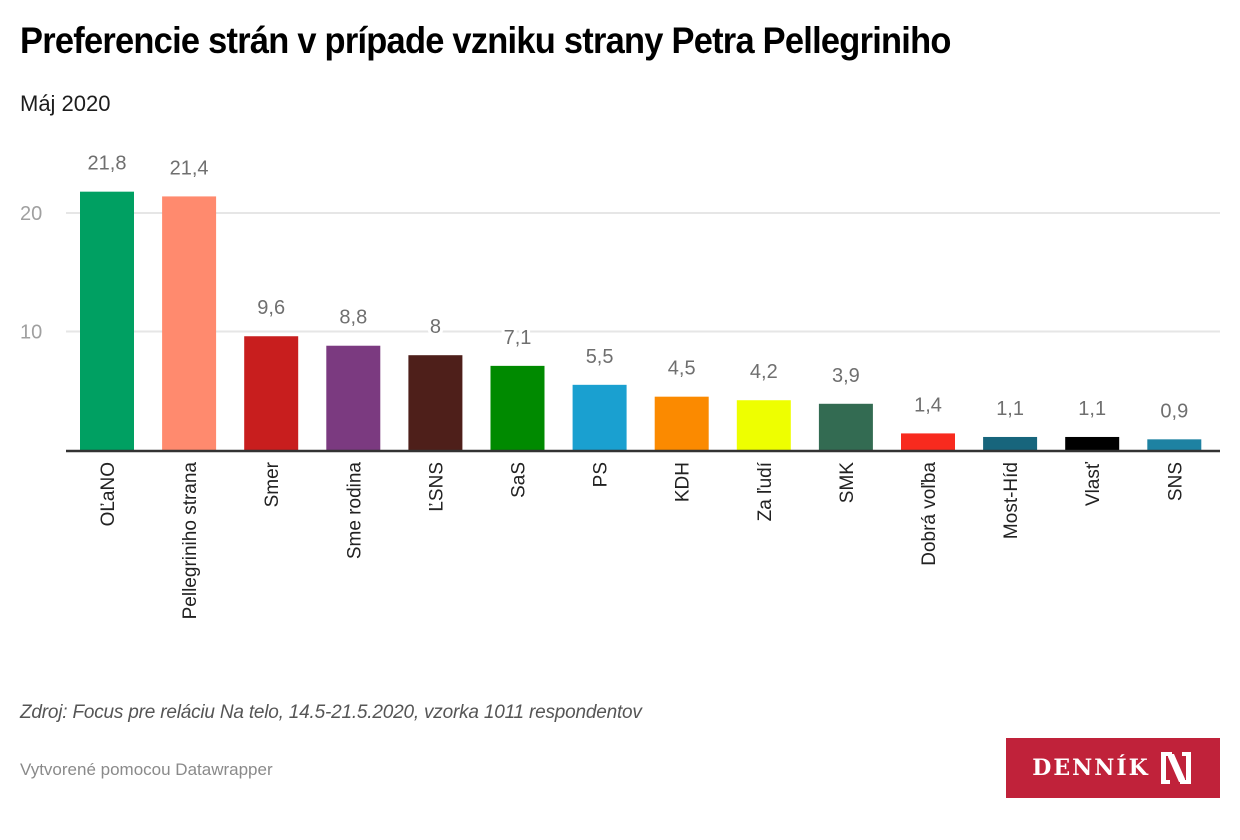 The height and width of the screenshot is (840, 1240). I want to click on bar-sas, so click(517, 407).